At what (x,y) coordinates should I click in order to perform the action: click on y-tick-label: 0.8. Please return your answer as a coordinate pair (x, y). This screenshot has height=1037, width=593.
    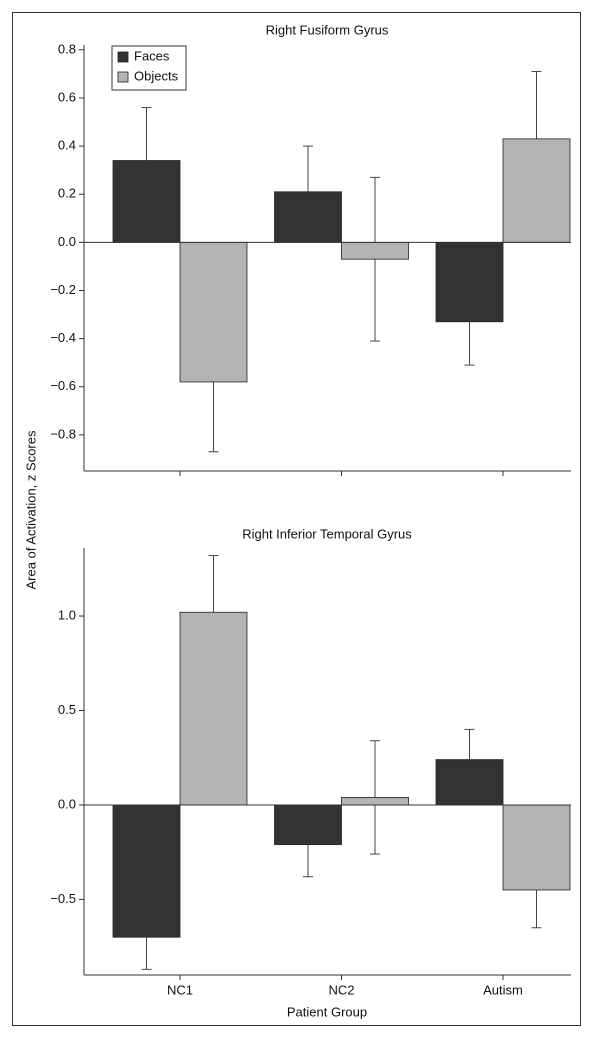
    Looking at the image, I should click on (67, 48).